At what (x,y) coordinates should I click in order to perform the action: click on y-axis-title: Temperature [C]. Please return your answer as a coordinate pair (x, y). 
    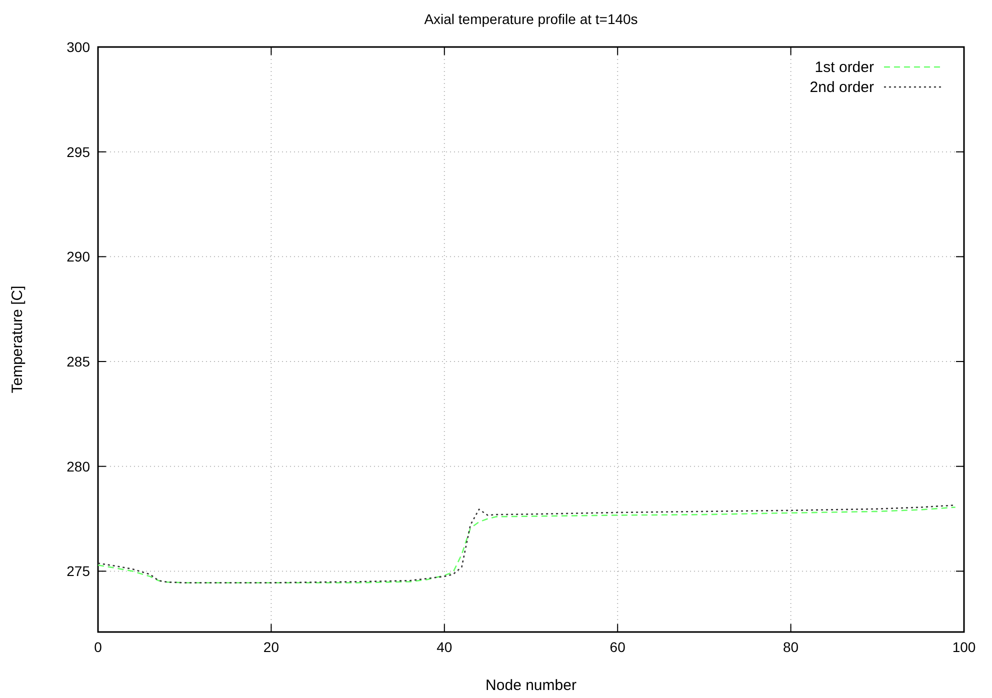
    Looking at the image, I should click on (17, 340).